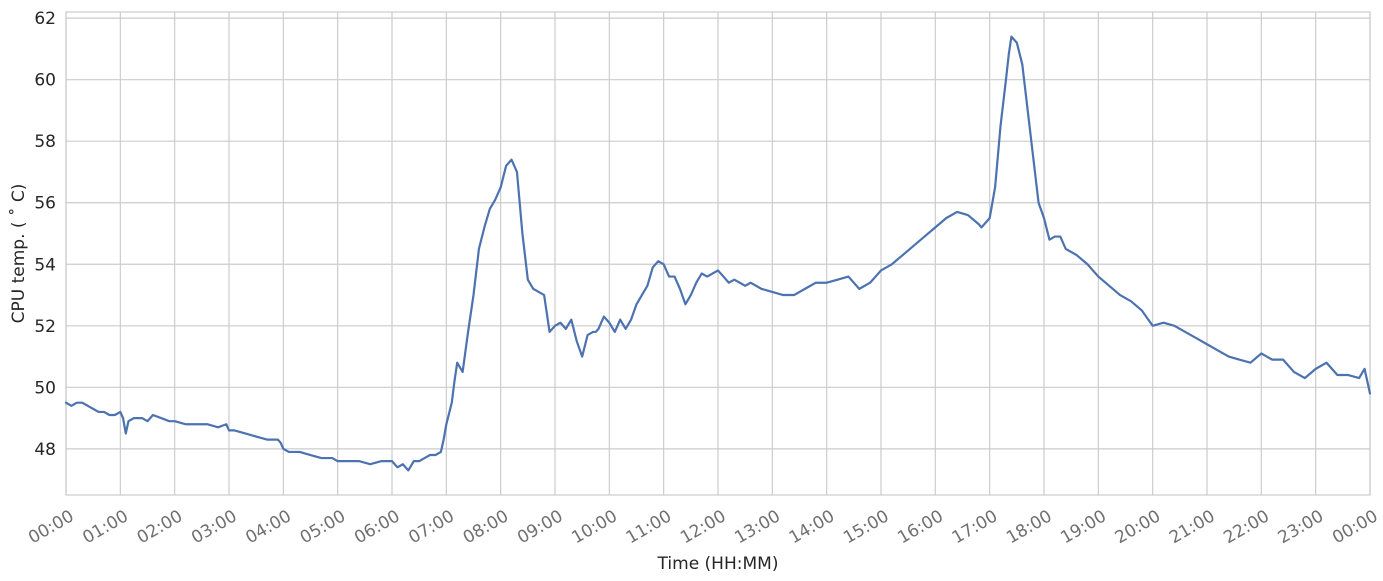 The width and height of the screenshot is (1383, 581). What do you see at coordinates (1192, 527) in the screenshot?
I see `x-tick-label: 21:00` at bounding box center [1192, 527].